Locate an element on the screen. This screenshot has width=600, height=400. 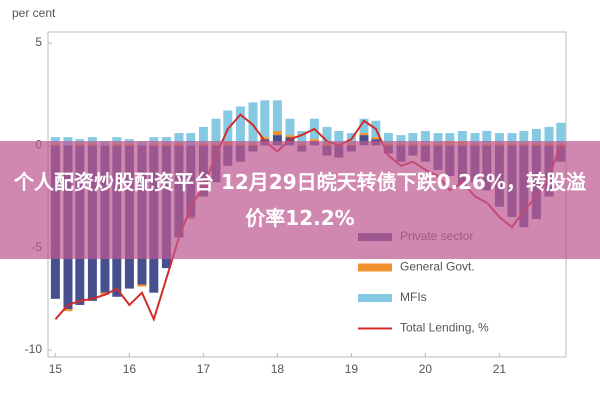
legend-label: Total Lending, % is located at coordinates (444, 328).